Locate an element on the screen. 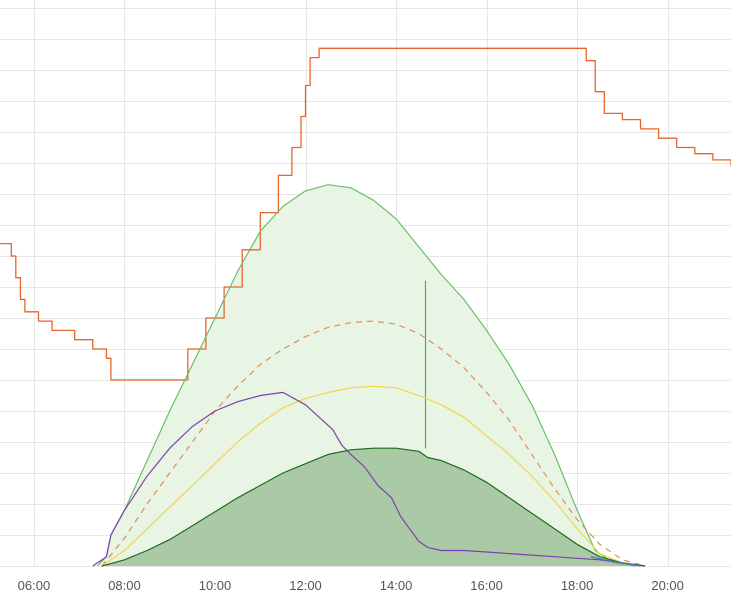 This screenshot has height=610, width=731. x-tick-label: 20:00 is located at coordinates (667, 585).